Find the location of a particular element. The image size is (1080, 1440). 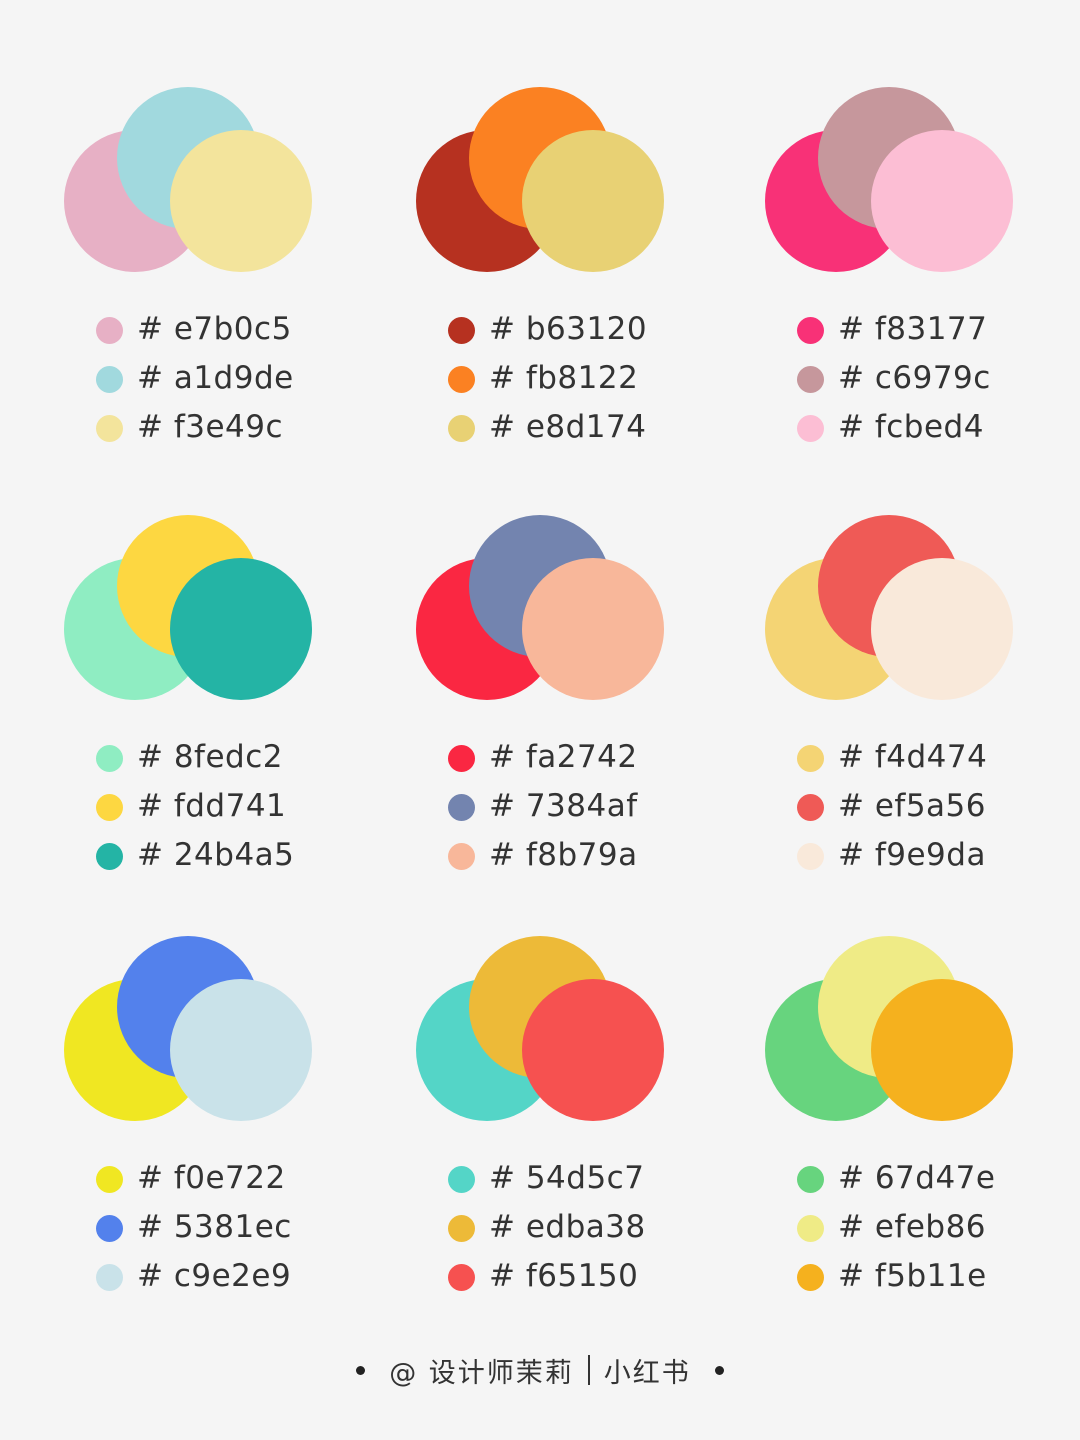

swatch-row: # fa2742 is located at coordinates (573, 758).